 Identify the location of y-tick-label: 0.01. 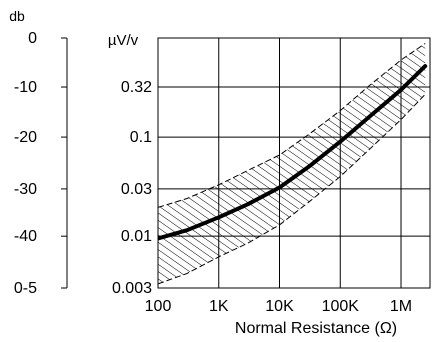
(136, 236).